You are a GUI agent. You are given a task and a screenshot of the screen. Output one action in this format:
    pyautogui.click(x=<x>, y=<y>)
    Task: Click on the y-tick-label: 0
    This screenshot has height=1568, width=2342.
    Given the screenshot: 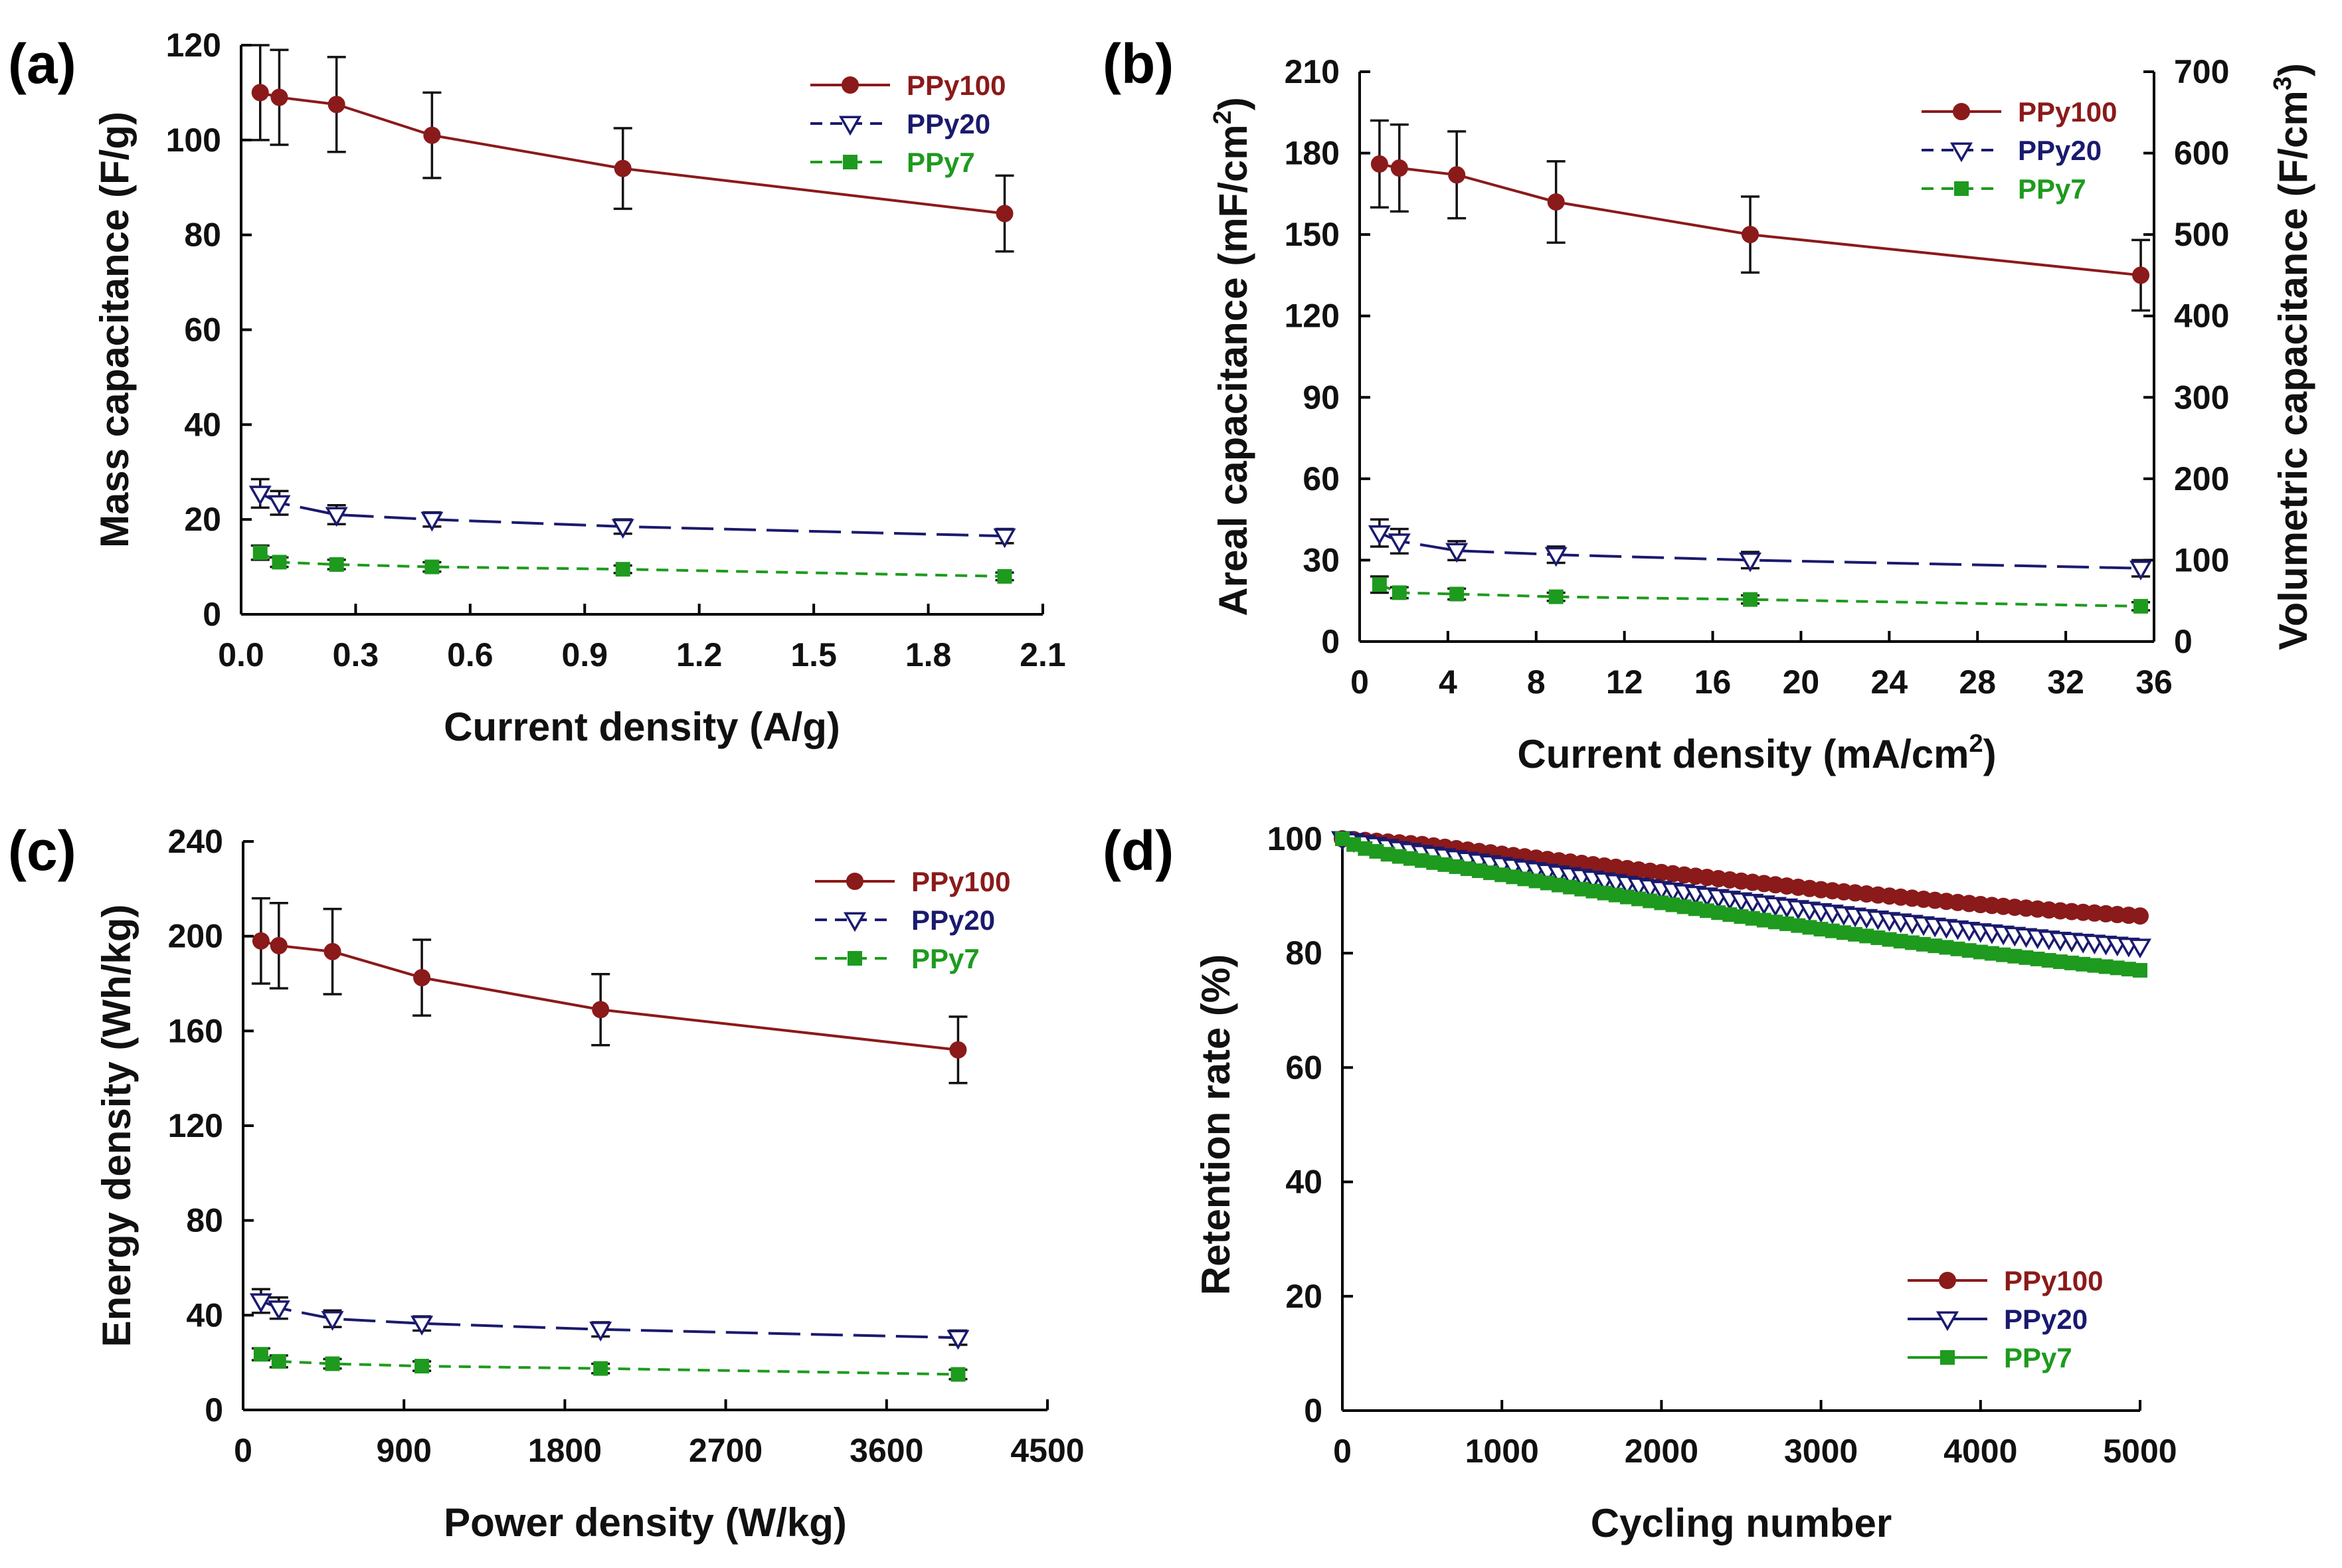 What is the action you would take?
    pyautogui.click(x=1313, y=1411)
    